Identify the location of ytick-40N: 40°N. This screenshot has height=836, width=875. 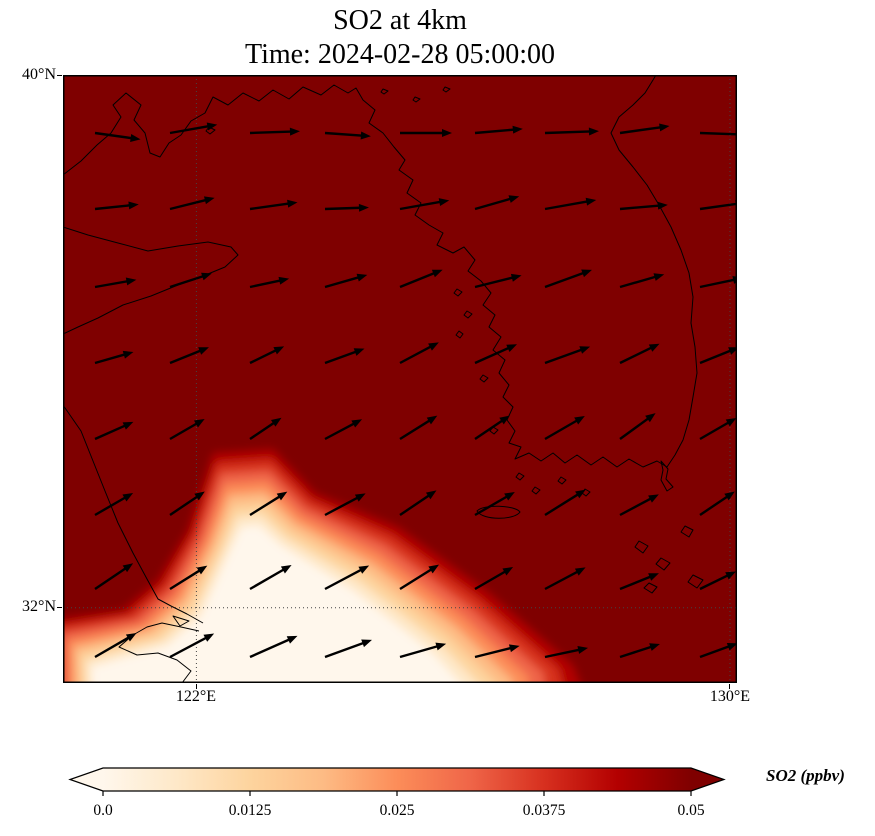
(39, 74).